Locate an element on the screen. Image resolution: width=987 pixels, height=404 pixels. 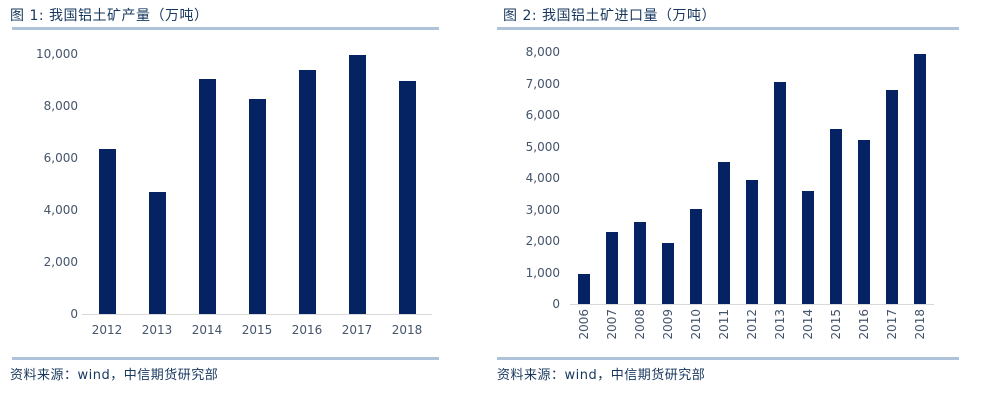
figure-2-title: 图 2: 我国铝土矿进口量（万吨） is located at coordinates (610, 16).